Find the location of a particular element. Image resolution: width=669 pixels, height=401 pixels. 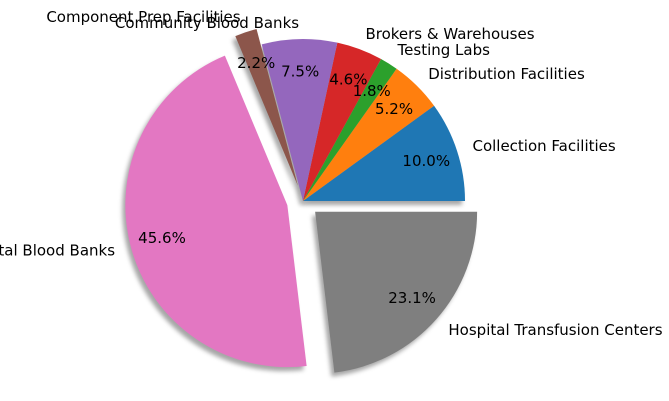

category-label-hospital-transfusion-centers: Hospital Transfusion Centers is located at coordinates (555, 330).